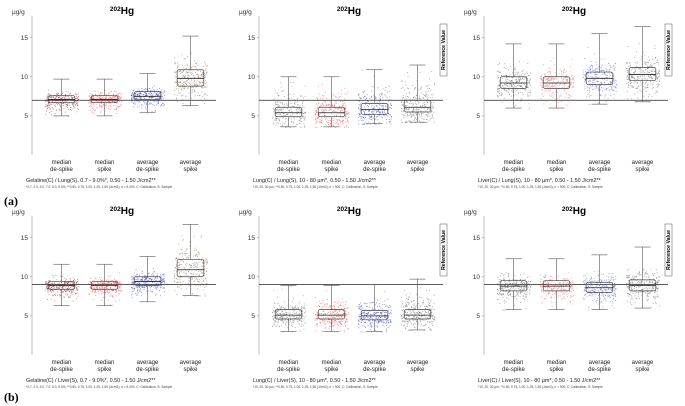 The width and height of the screenshot is (685, 406). Describe the element at coordinates (26, 316) in the screenshot. I see `y-tick-label: 5` at that location.